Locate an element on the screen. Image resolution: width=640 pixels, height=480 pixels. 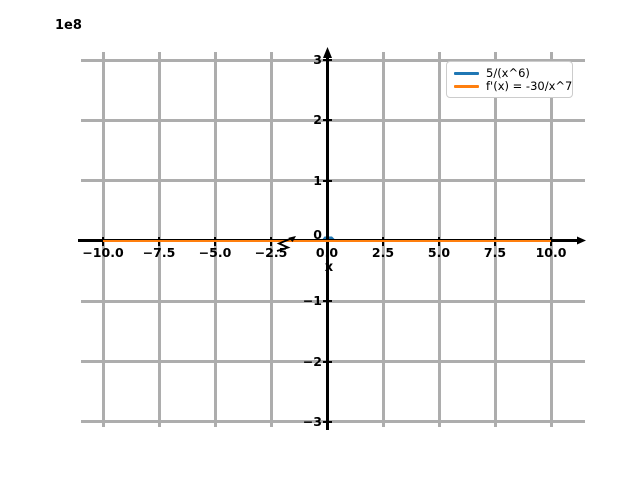
x-axis-label: x is located at coordinates (329, 267).